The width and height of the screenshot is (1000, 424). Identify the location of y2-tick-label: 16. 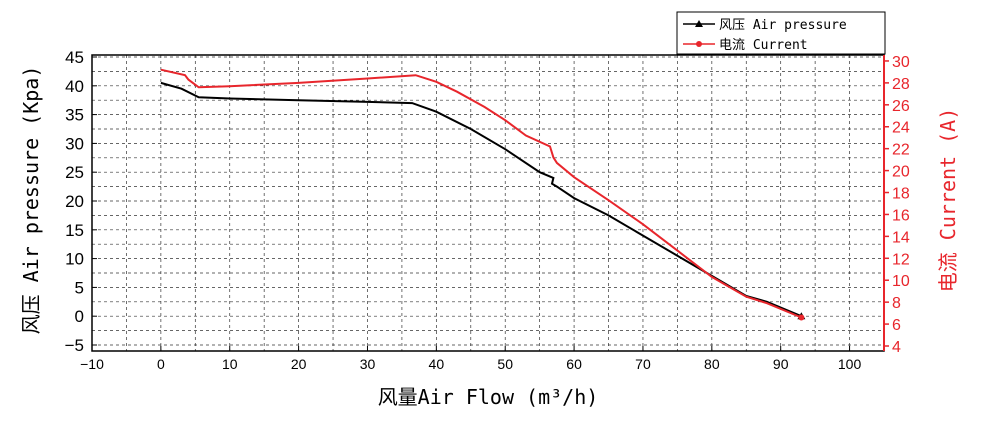
(901, 215).